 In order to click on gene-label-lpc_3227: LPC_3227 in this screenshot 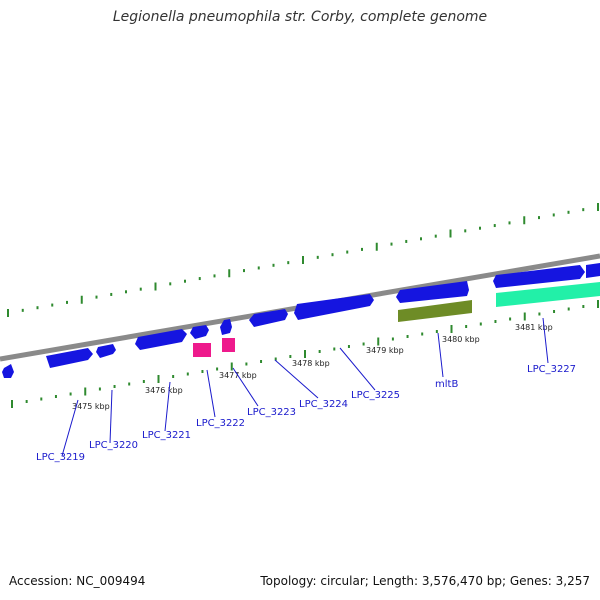, I will do `click(551, 369)`.